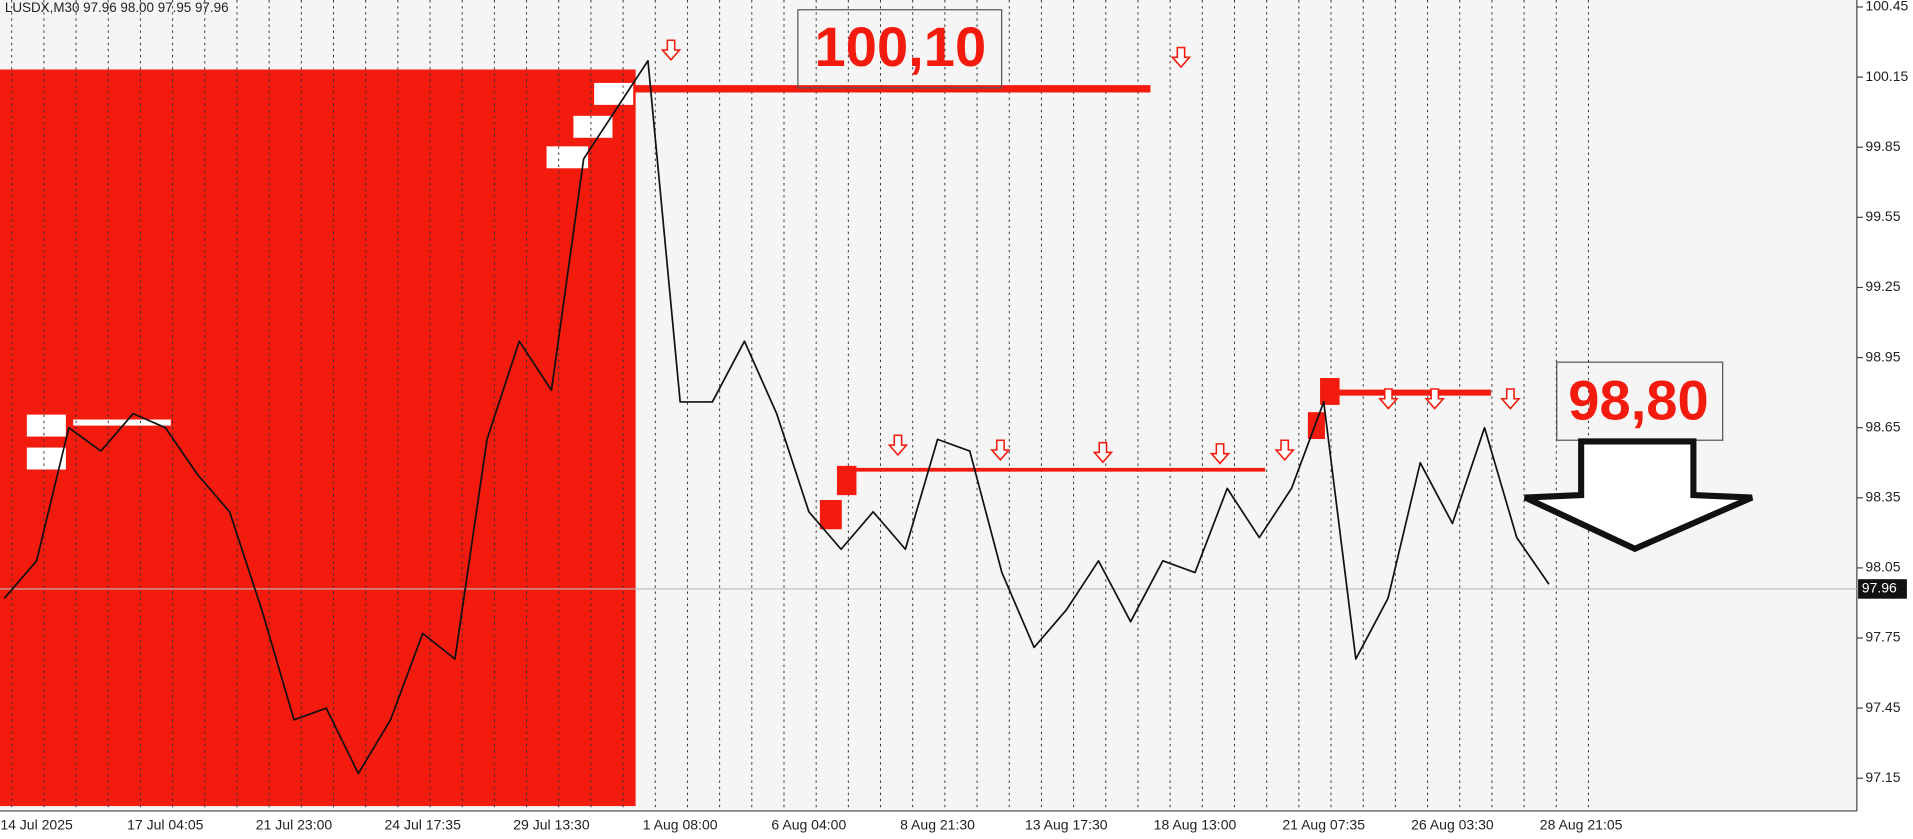 This screenshot has height=839, width=1913. I want to click on x-tick-label: 1 Aug 08:00, so click(680, 824).